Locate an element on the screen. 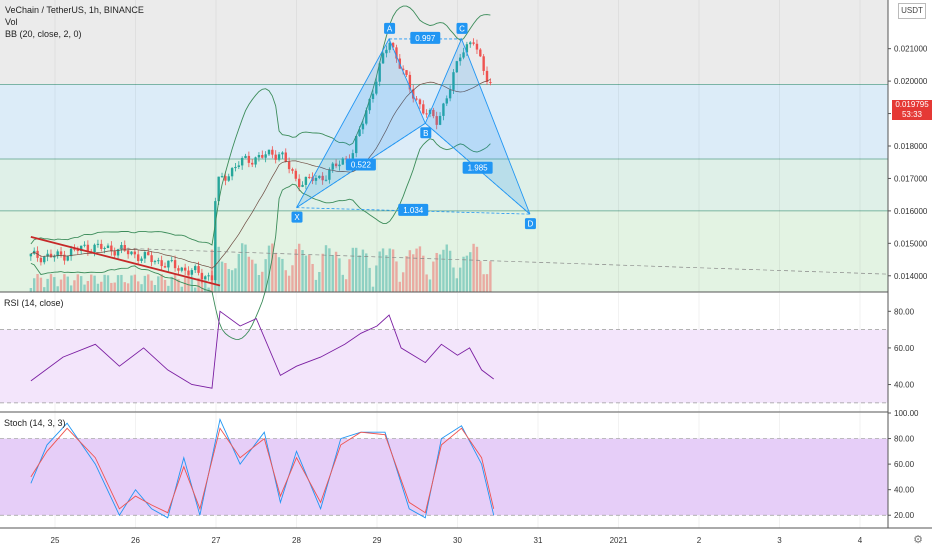 Image resolution: width=932 pixels, height=550 pixels. price-tick-label: 0.021000 is located at coordinates (911, 49).